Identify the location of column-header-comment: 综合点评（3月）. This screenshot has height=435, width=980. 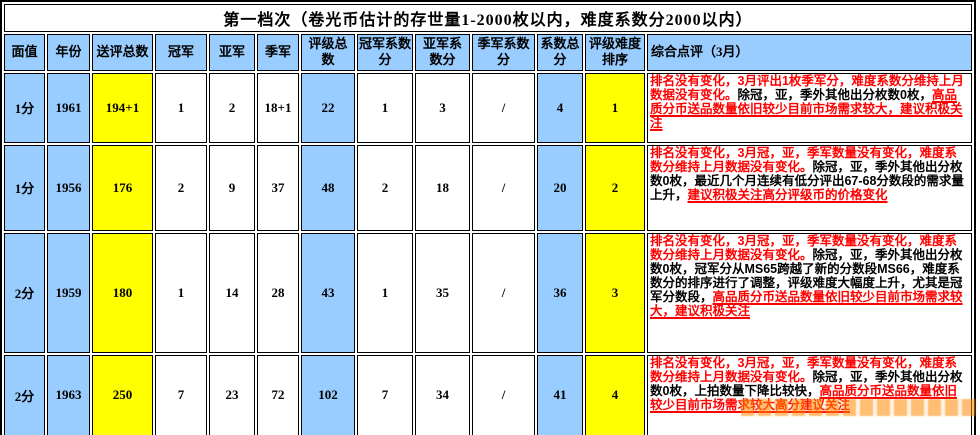
(809, 52).